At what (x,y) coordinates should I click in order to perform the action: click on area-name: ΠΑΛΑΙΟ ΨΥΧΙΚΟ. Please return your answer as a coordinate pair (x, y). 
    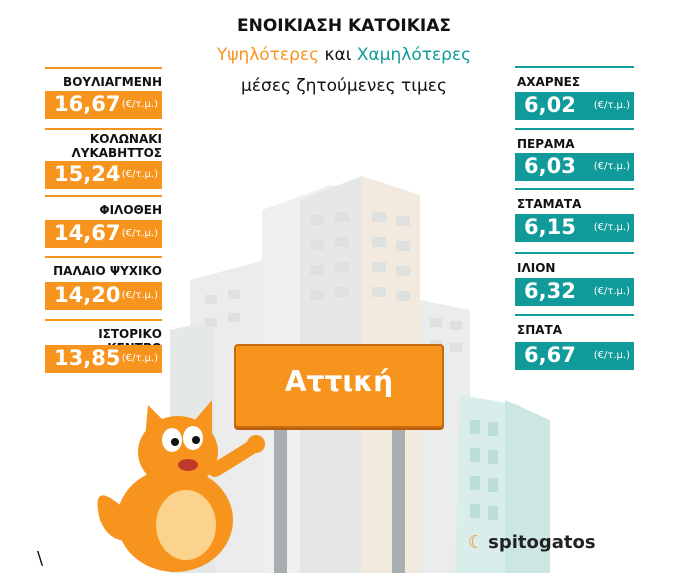
    Looking at the image, I should click on (107, 271).